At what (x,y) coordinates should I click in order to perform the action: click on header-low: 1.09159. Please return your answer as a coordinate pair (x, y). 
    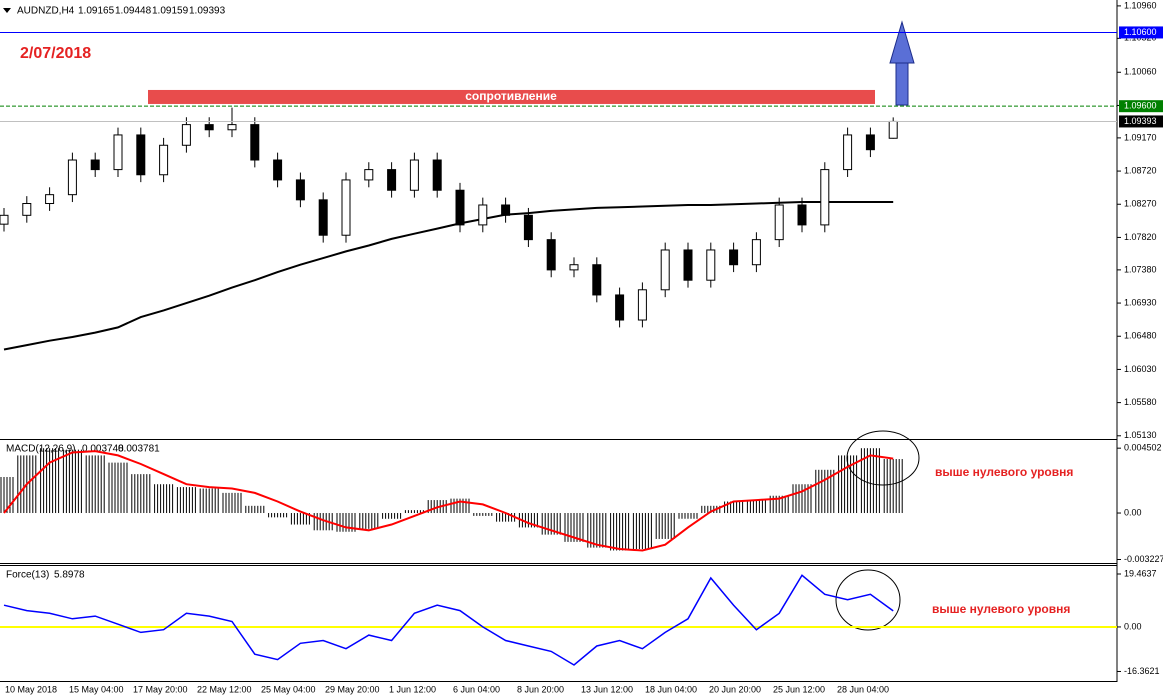
    Looking at the image, I should click on (170, 11).